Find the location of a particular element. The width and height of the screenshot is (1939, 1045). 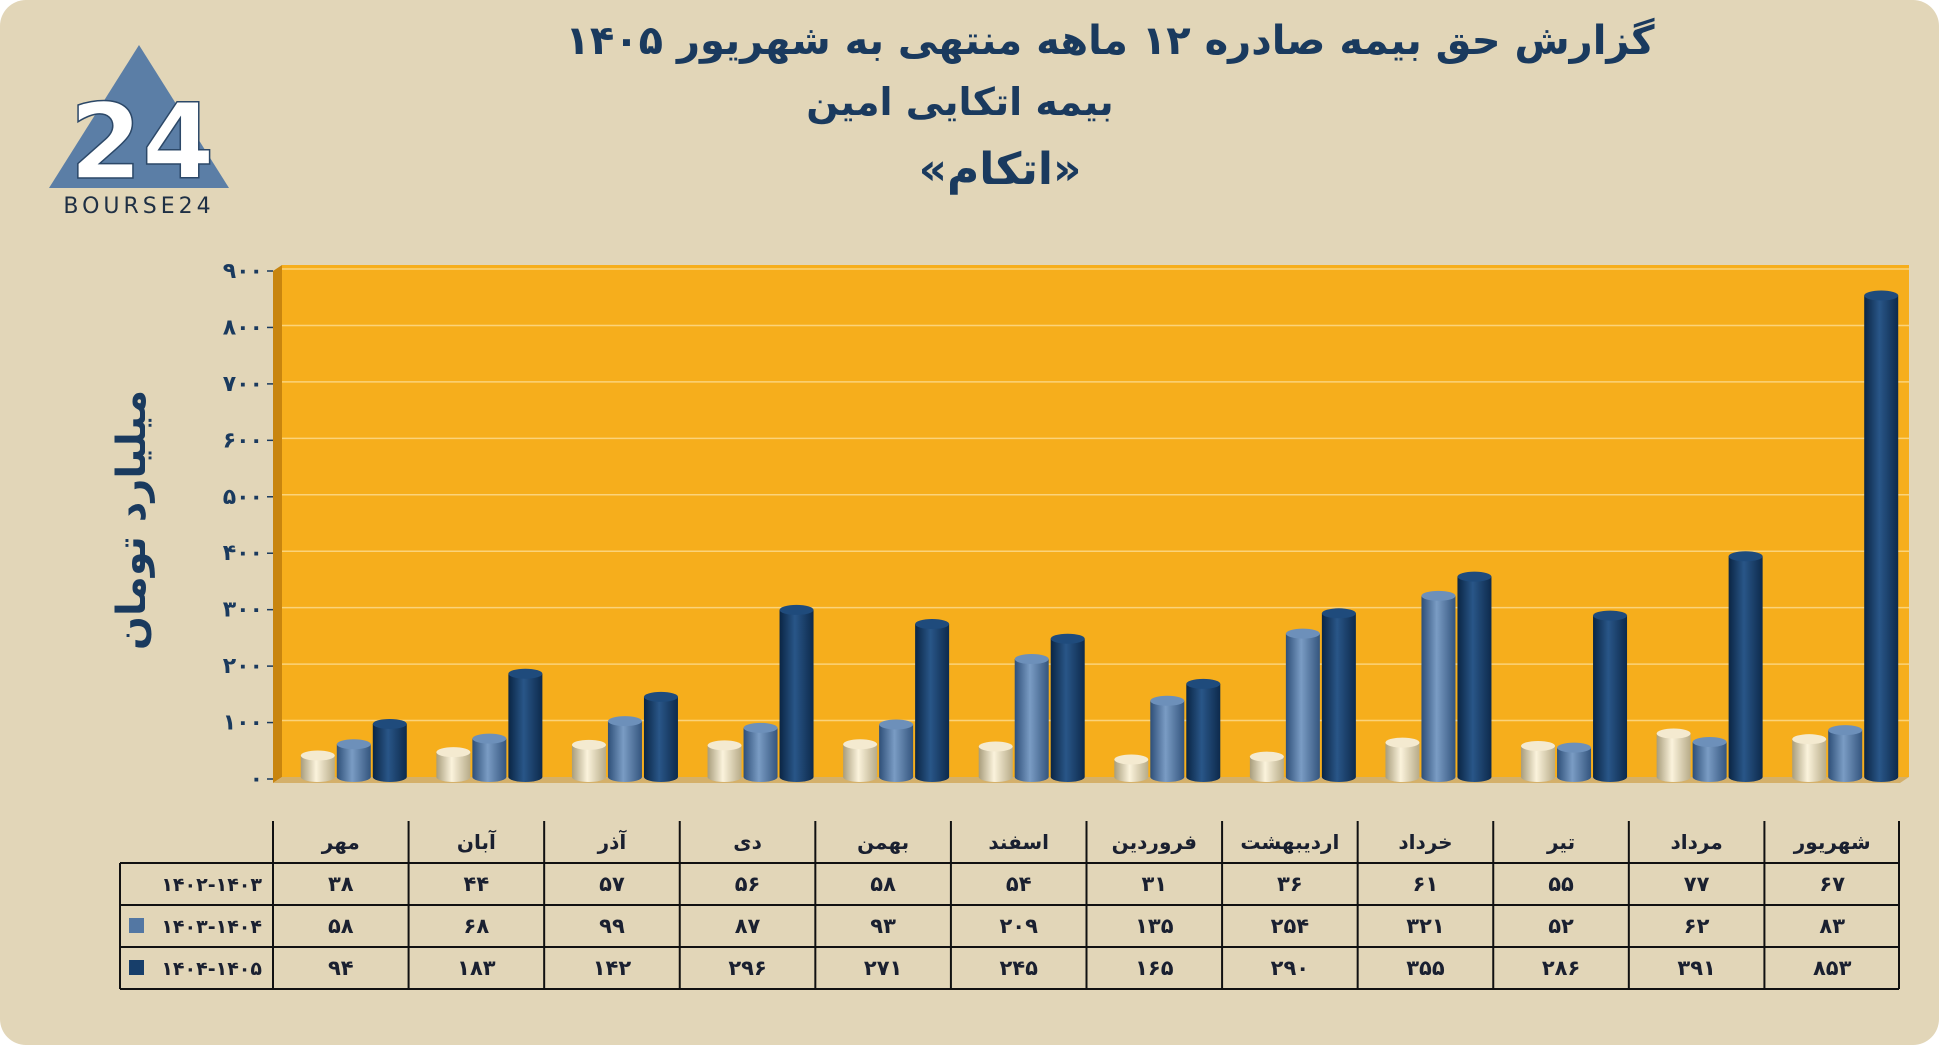

data-label: ۲۰۹ is located at coordinates (1018, 926).